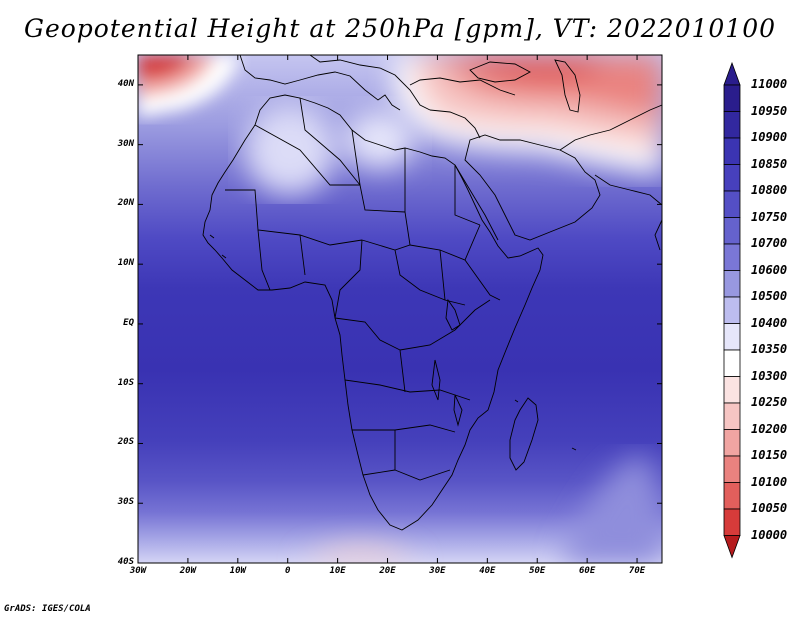 The height and width of the screenshot is (618, 800). I want to click on lat-tick-label: 30S, so click(125, 502).